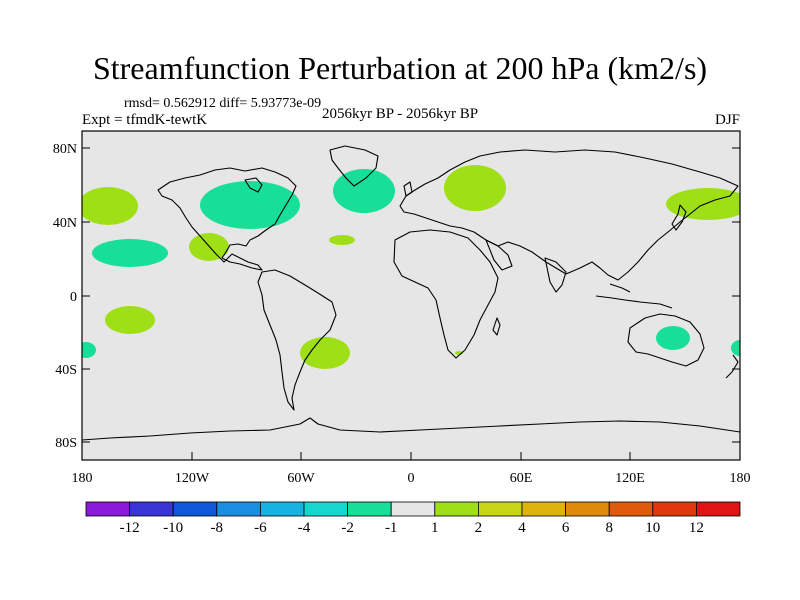 The image size is (800, 600). Describe the element at coordinates (325, 353) in the screenshot. I see `anomaly-region-s-atlantic` at that location.